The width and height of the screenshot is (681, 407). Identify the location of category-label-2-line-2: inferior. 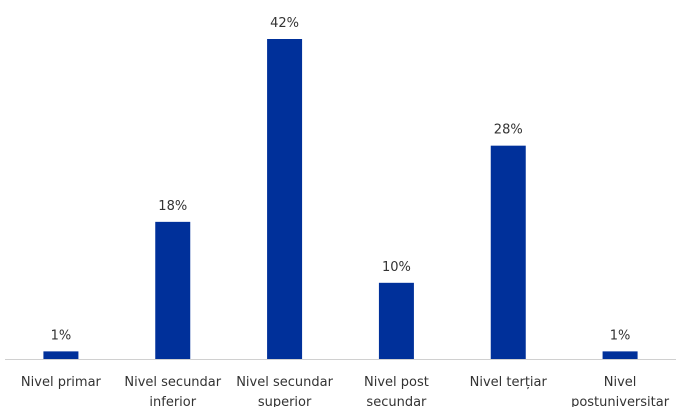
(172, 401).